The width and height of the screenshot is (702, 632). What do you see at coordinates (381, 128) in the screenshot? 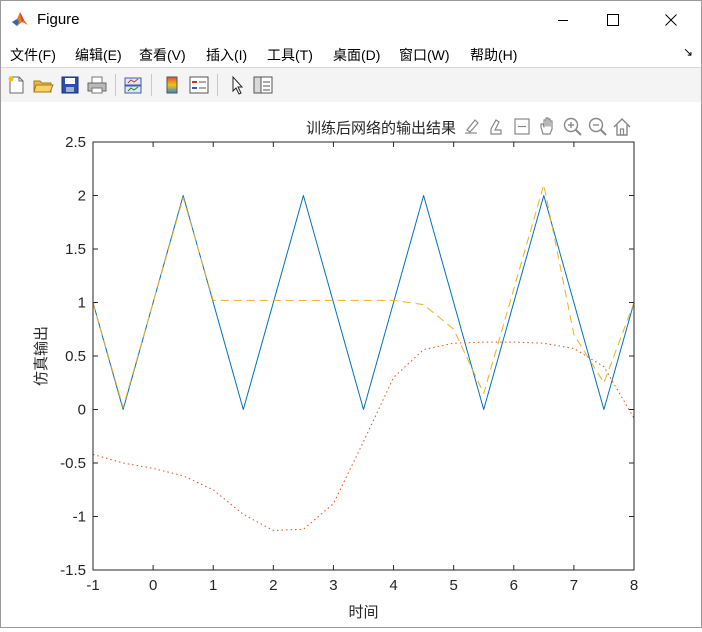
I see `chart-title: 训练后网络的输出结果` at bounding box center [381, 128].